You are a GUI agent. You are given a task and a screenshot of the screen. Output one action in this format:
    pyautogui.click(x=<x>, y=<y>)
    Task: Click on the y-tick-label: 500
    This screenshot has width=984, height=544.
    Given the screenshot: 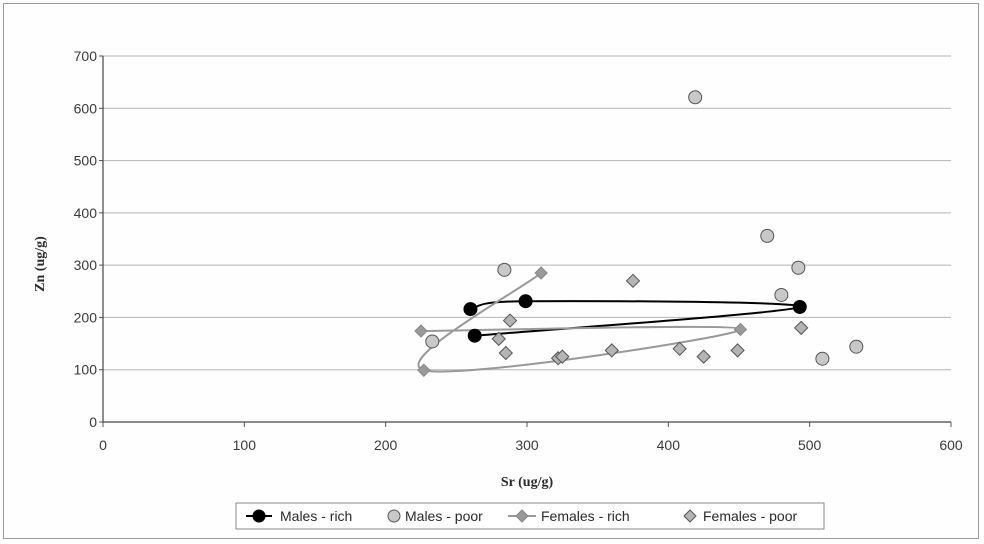 What is the action you would take?
    pyautogui.click(x=86, y=161)
    